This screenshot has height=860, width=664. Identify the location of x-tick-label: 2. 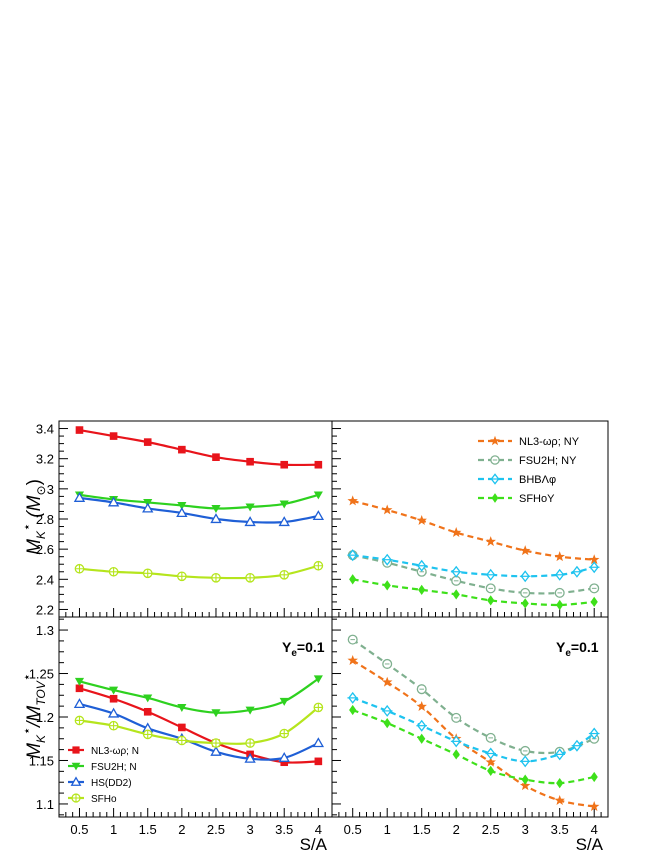
(181, 829).